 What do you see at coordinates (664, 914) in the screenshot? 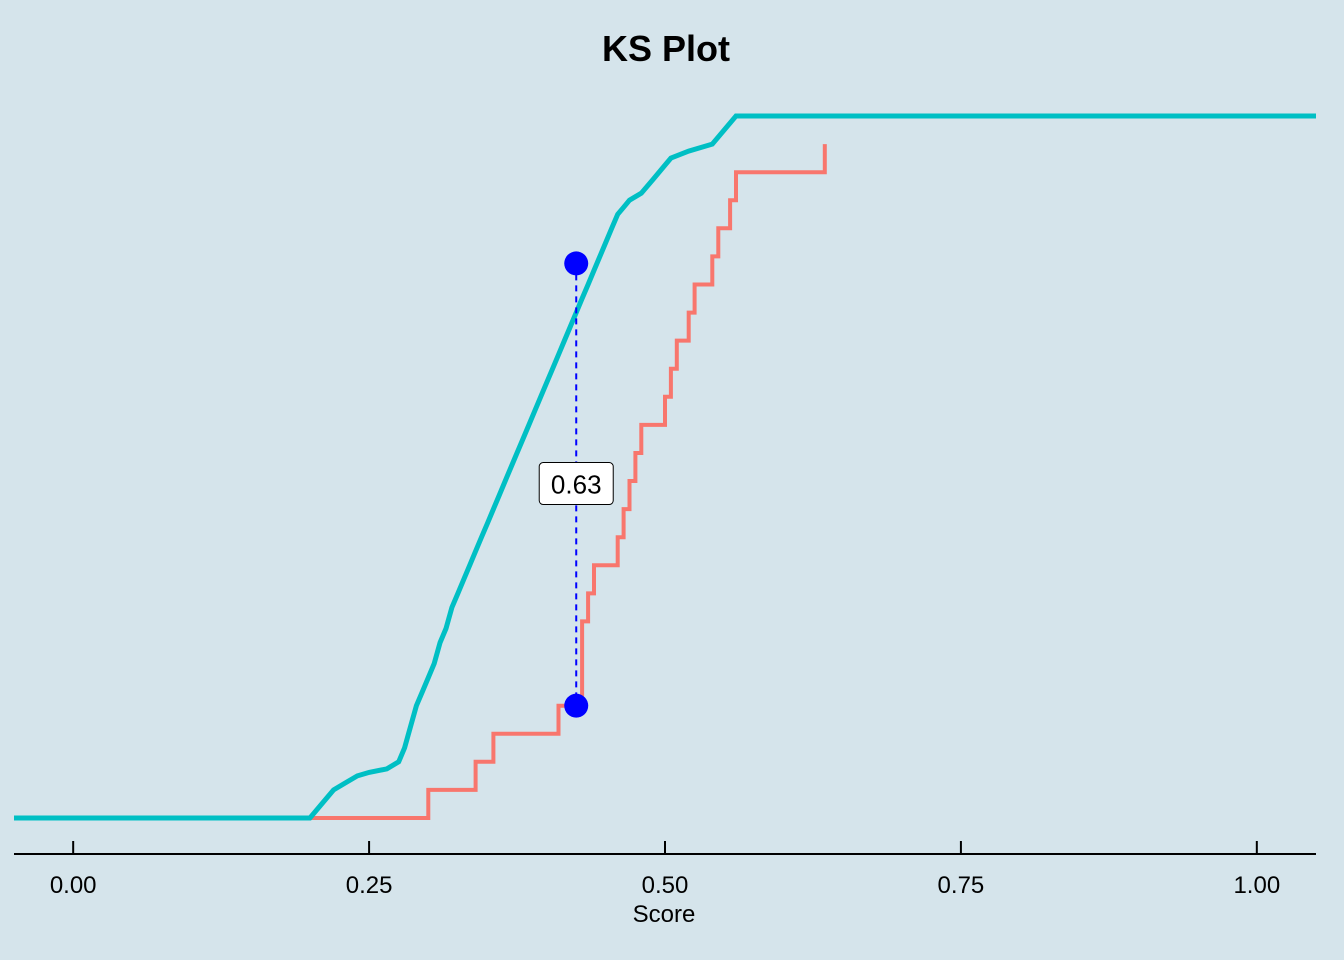
I see `x-axis-title: Score` at bounding box center [664, 914].